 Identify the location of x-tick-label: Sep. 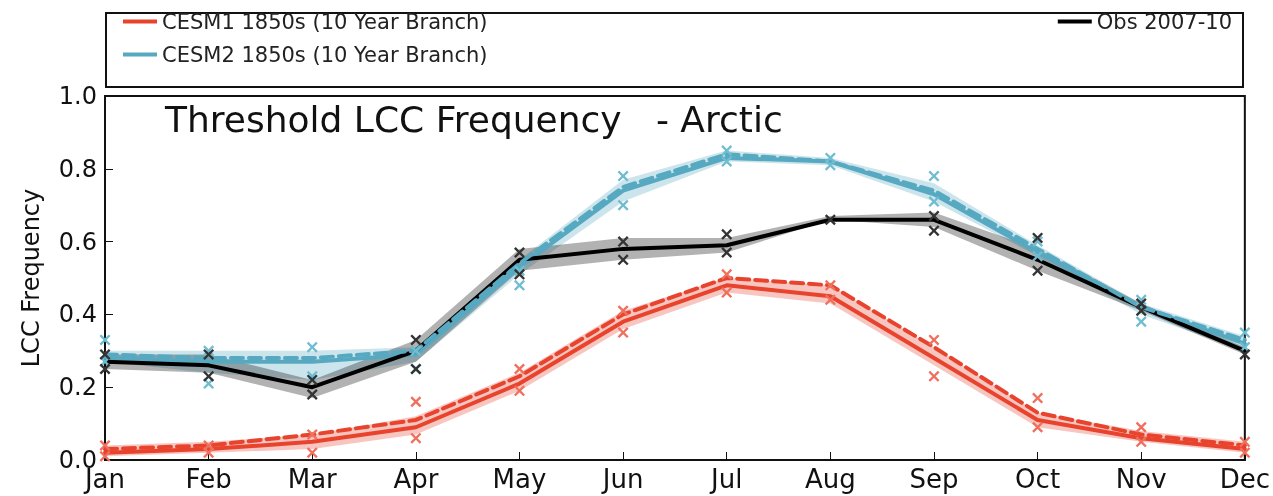
(934, 479).